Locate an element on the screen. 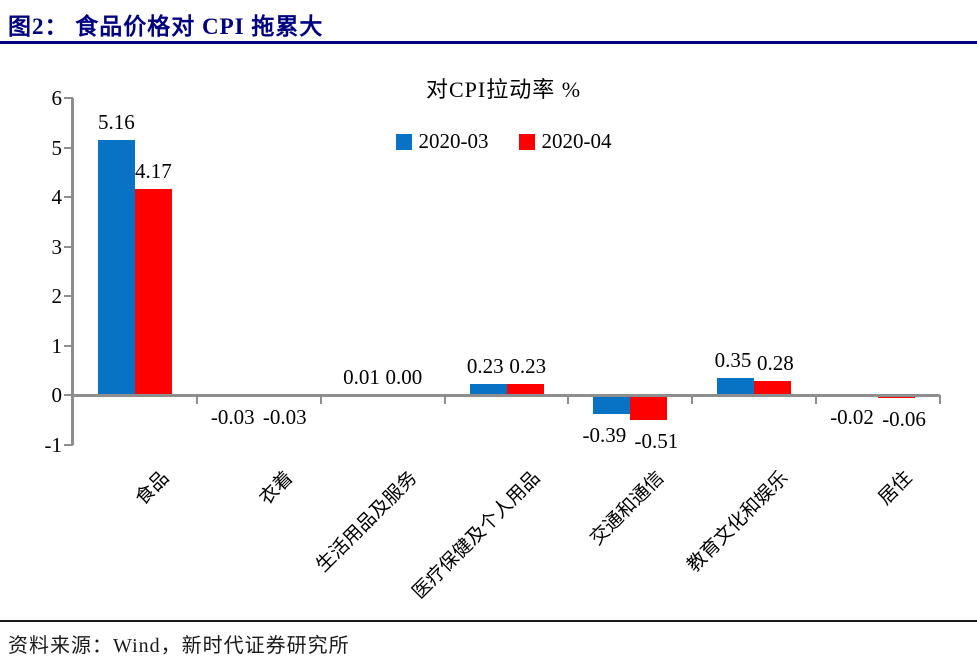 This screenshot has height=663, width=977. x-label-cat1: 食品 is located at coordinates (152, 488).